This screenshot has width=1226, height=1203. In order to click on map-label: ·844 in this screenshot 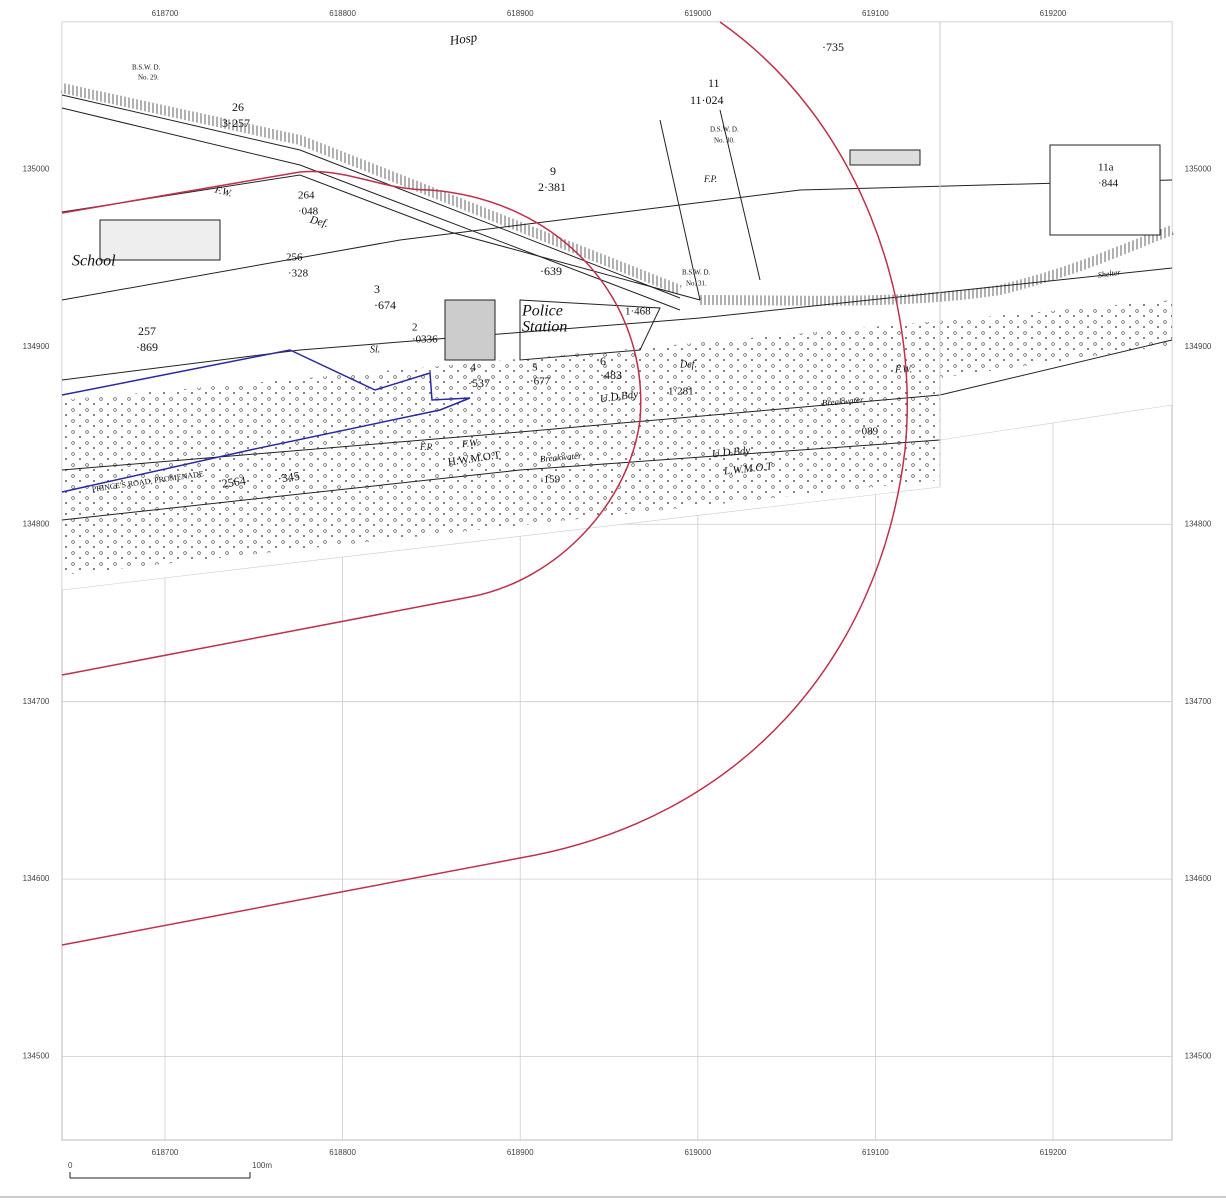, I will do `click(1108, 184)`.